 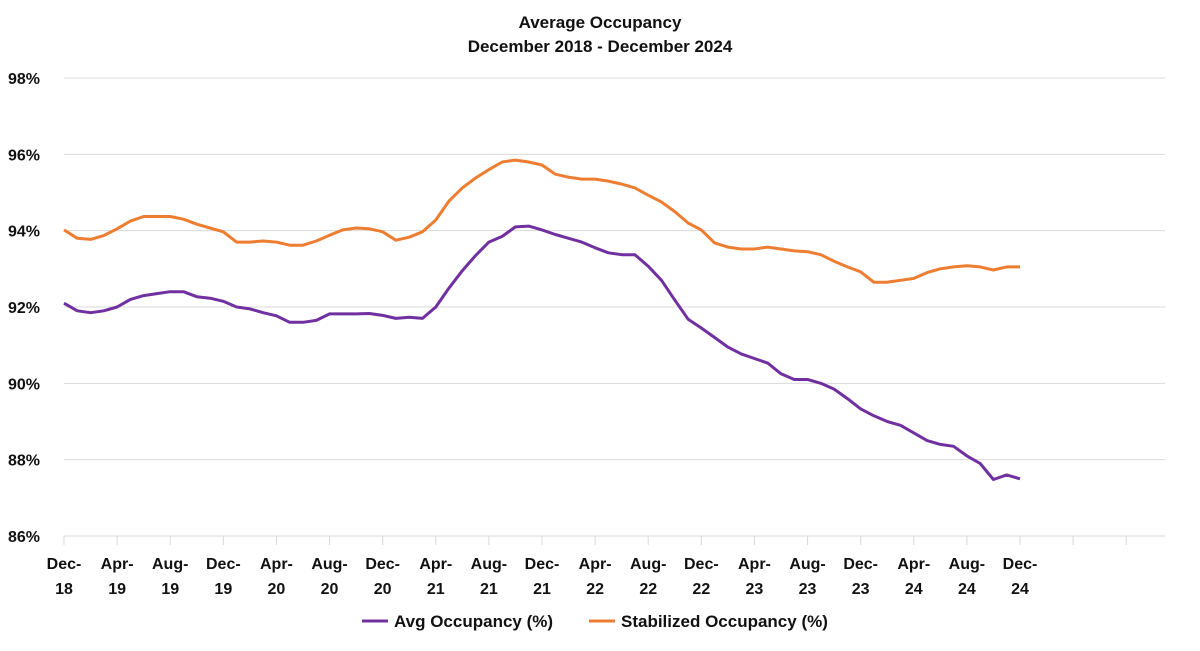 I want to click on y-tick-label: 88%, so click(x=24, y=461).